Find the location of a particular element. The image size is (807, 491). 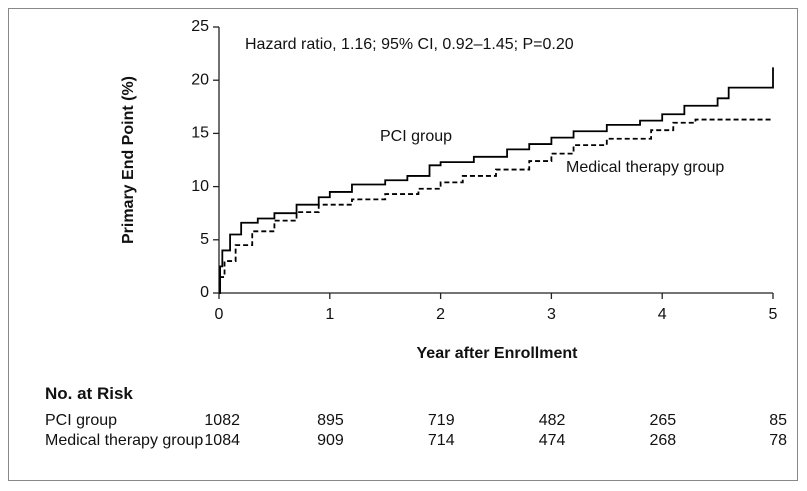

y-axis-label: Primary End Point (%) is located at coordinates (128, 160).